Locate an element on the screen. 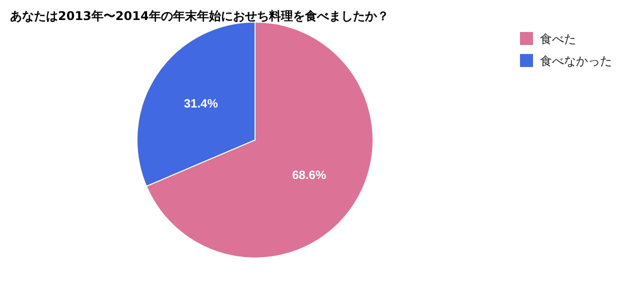  legend-label: 食べなかった is located at coordinates (576, 61).